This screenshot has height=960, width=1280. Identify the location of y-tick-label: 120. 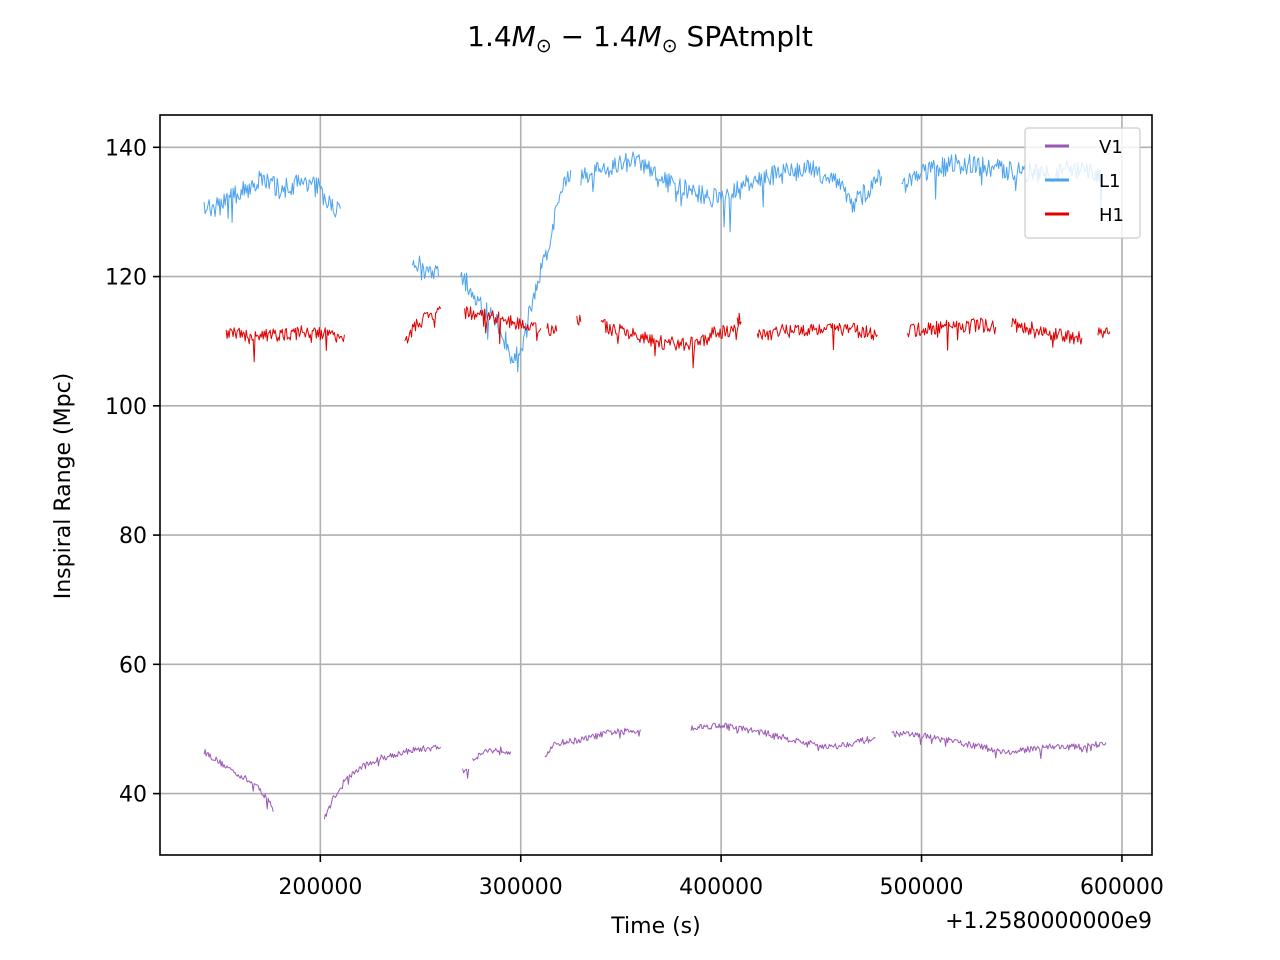
(126, 278).